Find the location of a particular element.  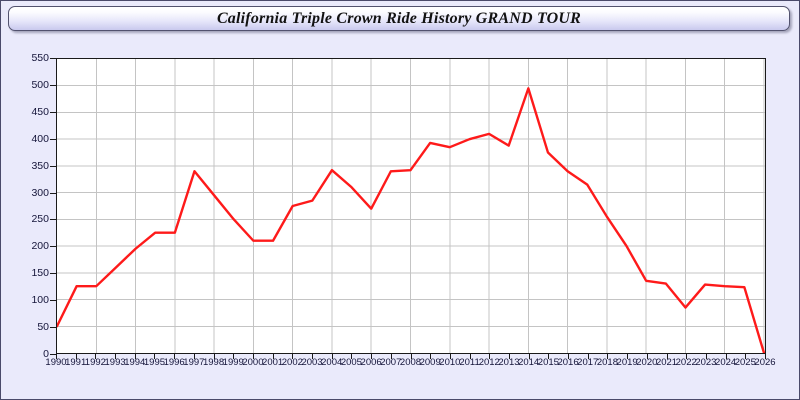

y-tick-label: 150 is located at coordinates (40, 273).